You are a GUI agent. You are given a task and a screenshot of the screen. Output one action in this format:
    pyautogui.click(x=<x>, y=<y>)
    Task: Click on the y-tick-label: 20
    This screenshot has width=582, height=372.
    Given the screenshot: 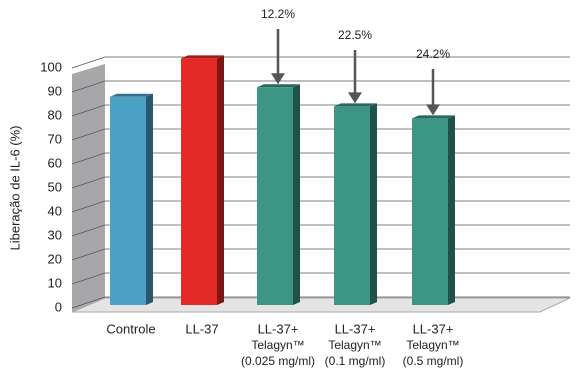 What is the action you would take?
    pyautogui.click(x=55, y=258)
    